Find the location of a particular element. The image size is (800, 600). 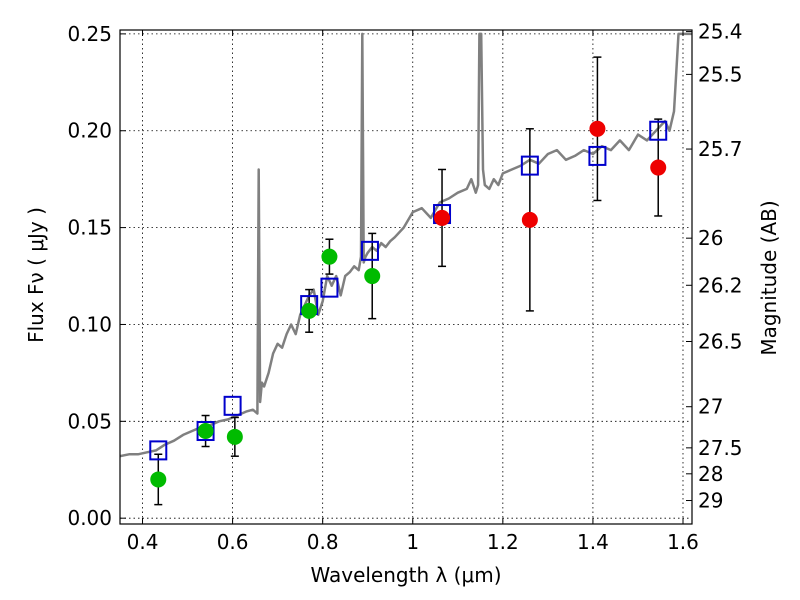

right-tick-label: 27.5 is located at coordinates (720, 448).